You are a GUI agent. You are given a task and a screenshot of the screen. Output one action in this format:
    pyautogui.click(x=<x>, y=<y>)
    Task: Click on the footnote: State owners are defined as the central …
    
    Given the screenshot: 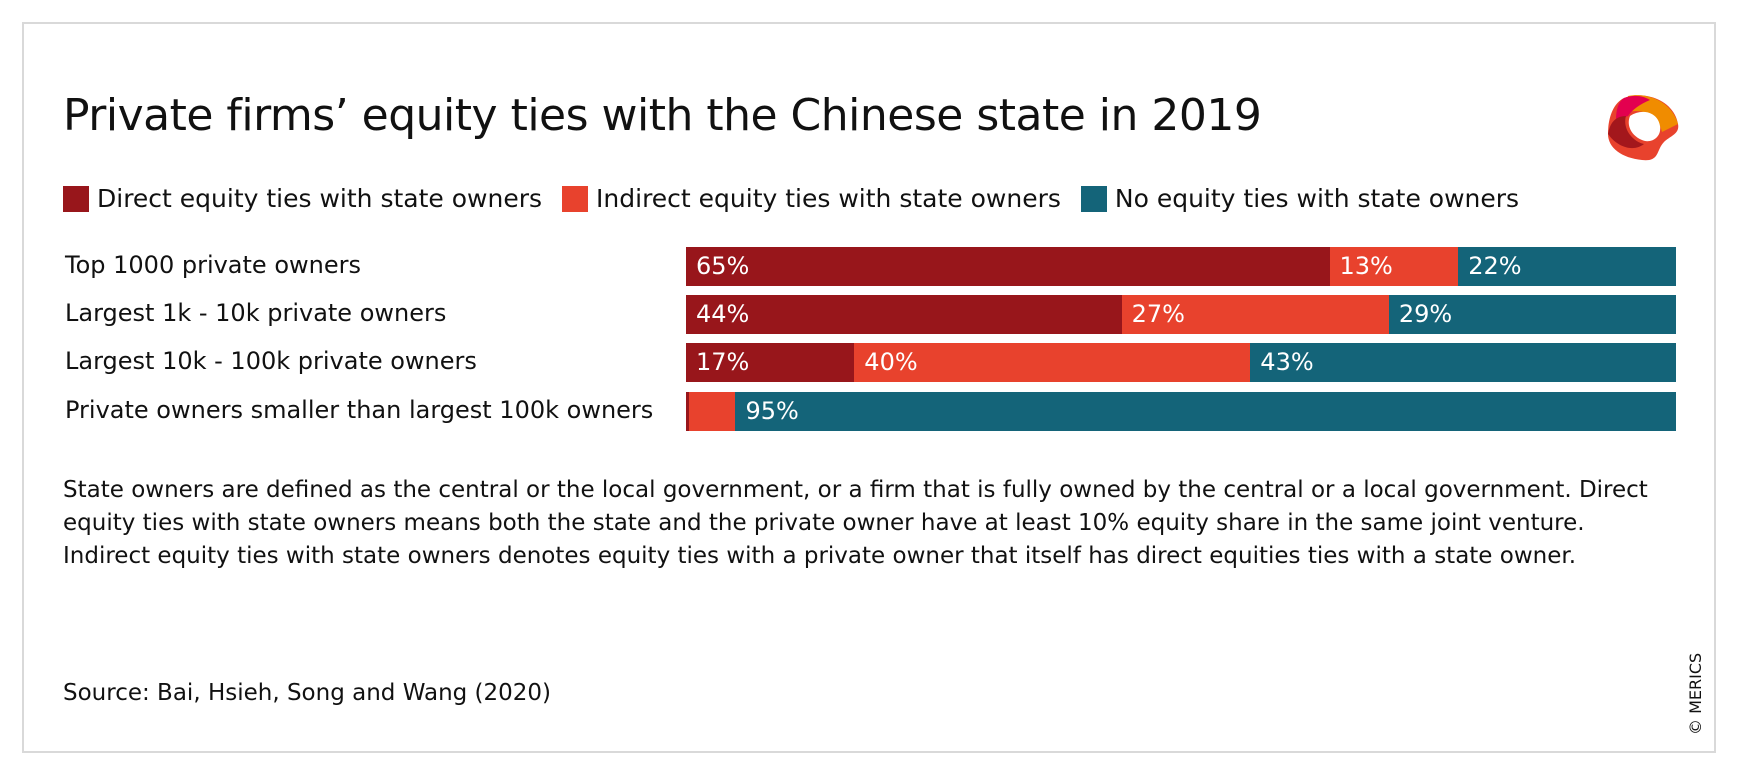 What is the action you would take?
    pyautogui.click(x=855, y=523)
    